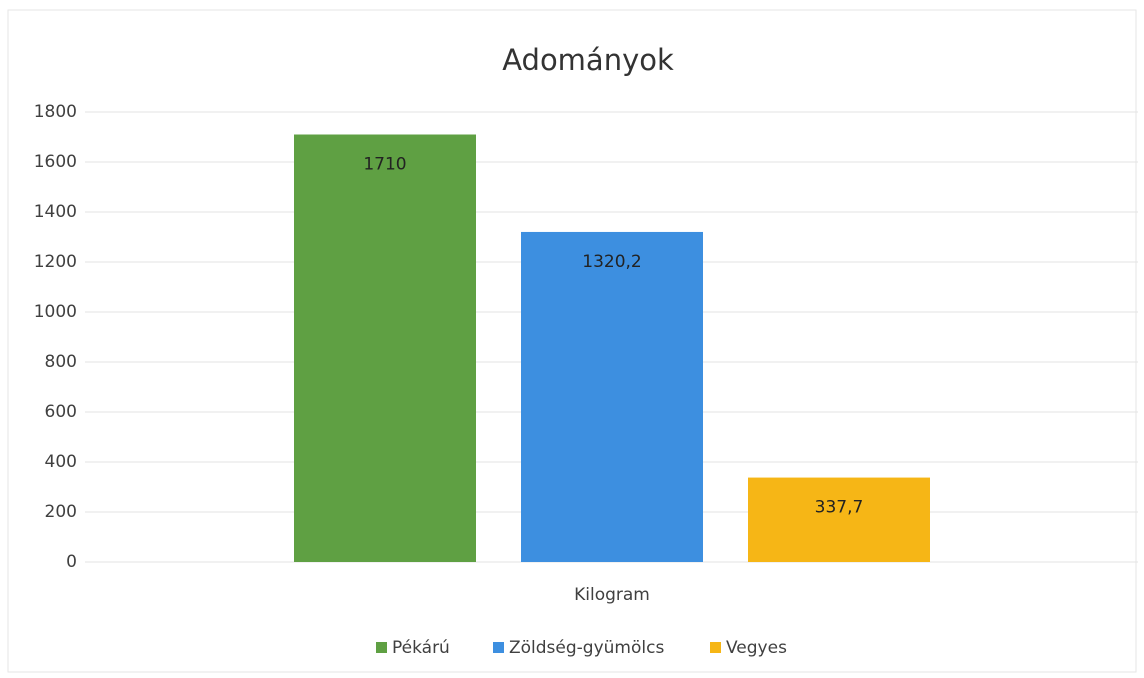 The height and width of the screenshot is (678, 1144). Describe the element at coordinates (55, 262) in the screenshot. I see `y-tick-label: 1200` at that location.